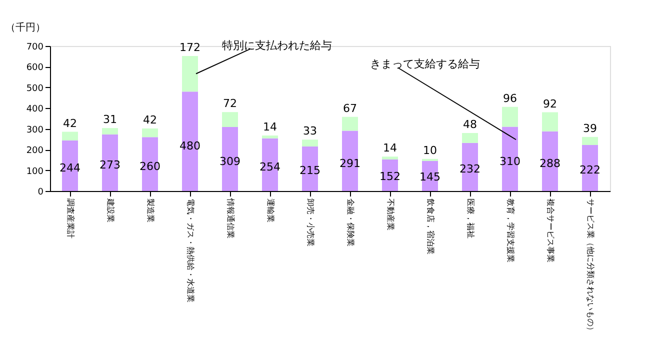  Describe the element at coordinates (510, 161) in the screenshot. I see `data-label: 310` at that location.